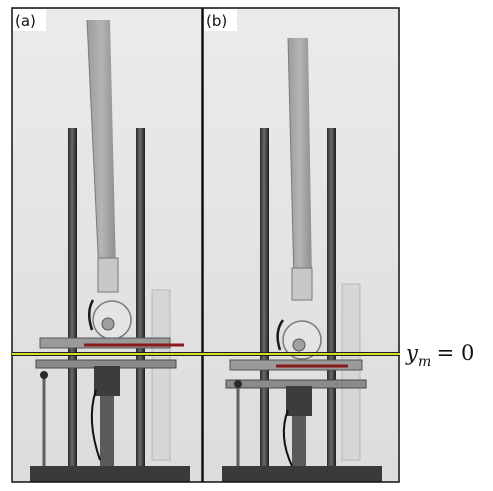  What do you see at coordinates (101, 147) in the screenshot?
I see `panel-a-flexible-beam` at bounding box center [101, 147].